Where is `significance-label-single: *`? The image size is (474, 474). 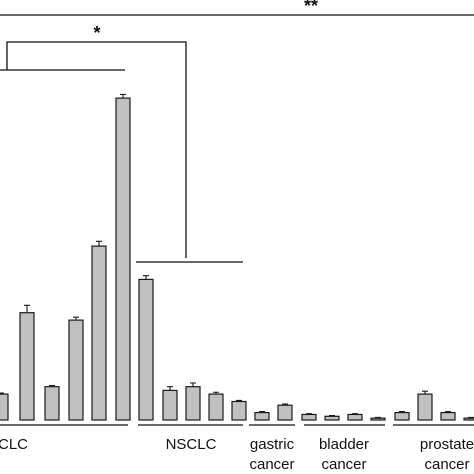 significance-label-single: * is located at coordinates (96, 33).